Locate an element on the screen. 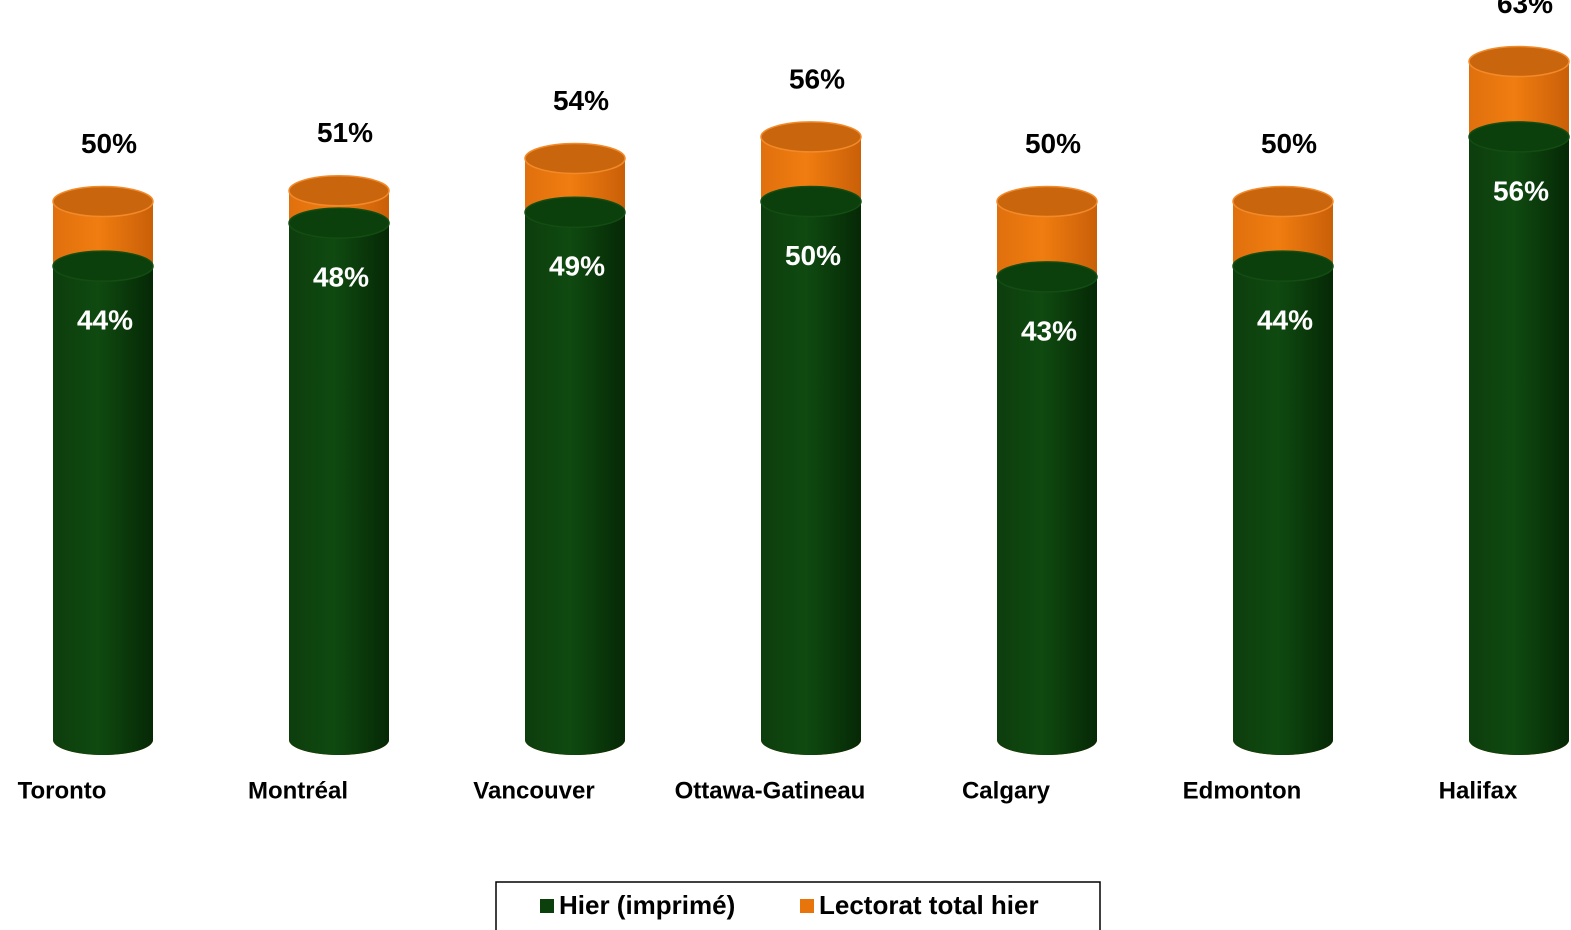 The image size is (1571, 930). legend-label: Lectorat total hier is located at coordinates (929, 905).